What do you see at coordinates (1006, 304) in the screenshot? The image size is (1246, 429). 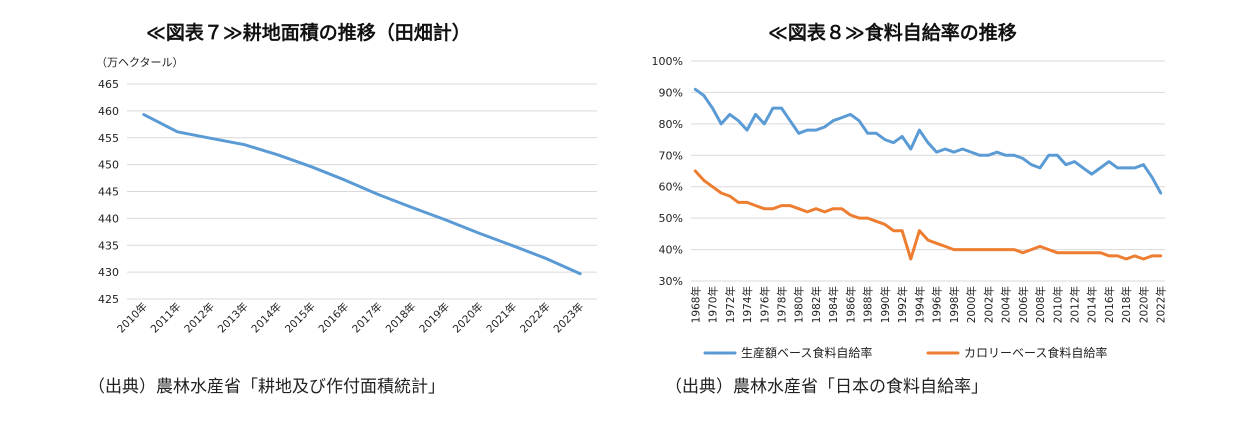 I see `x-tick-label: 2004年` at bounding box center [1006, 304].